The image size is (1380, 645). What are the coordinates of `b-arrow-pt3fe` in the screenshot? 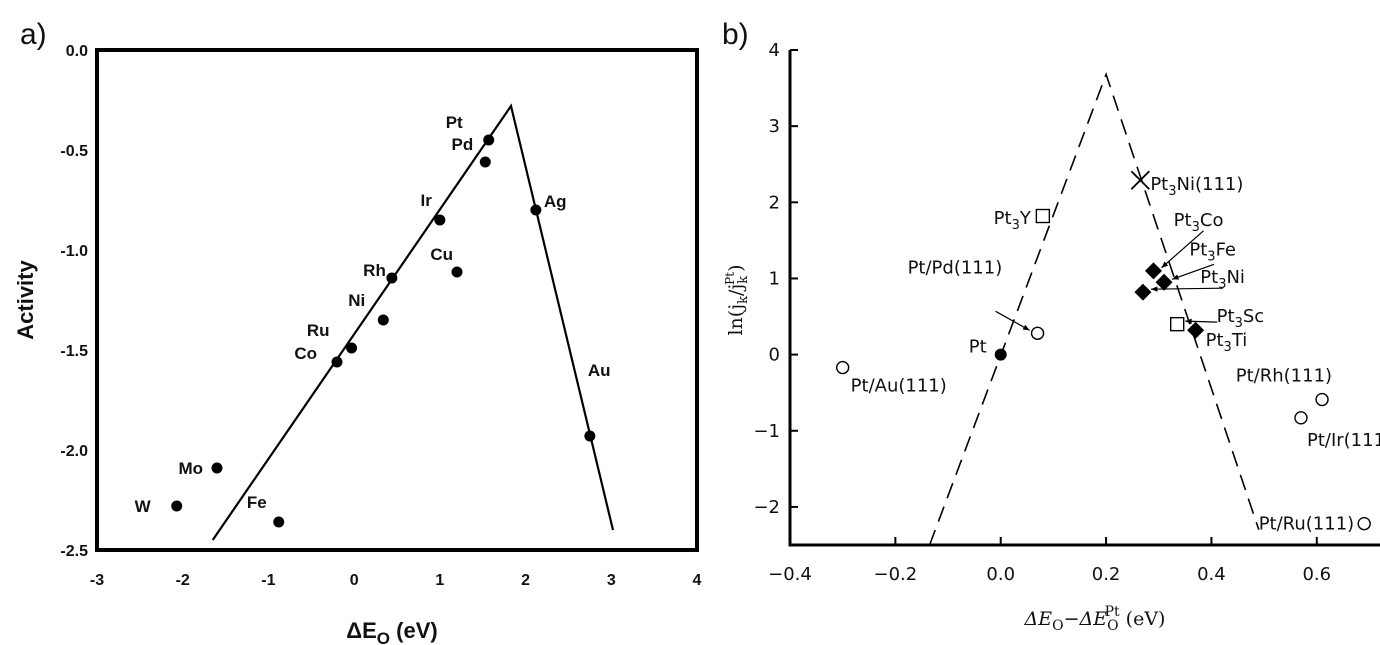 It's located at (1193, 271).